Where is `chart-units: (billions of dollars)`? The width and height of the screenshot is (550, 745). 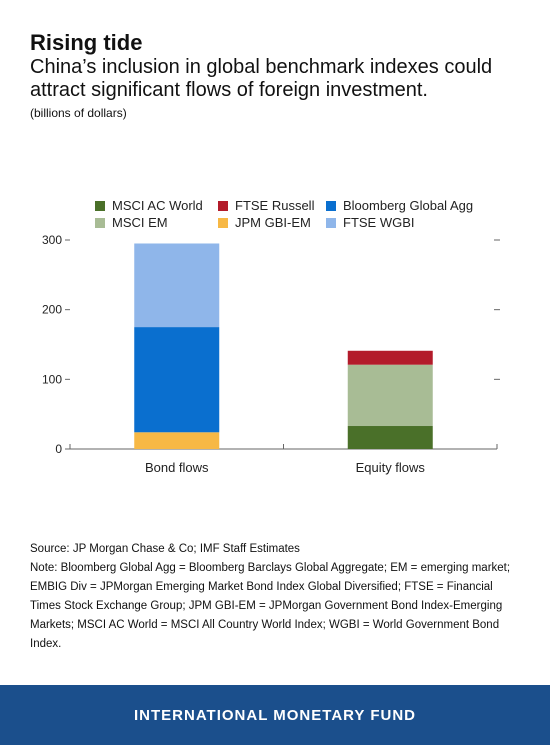
chart-units: (billions of dollars) is located at coordinates (78, 113).